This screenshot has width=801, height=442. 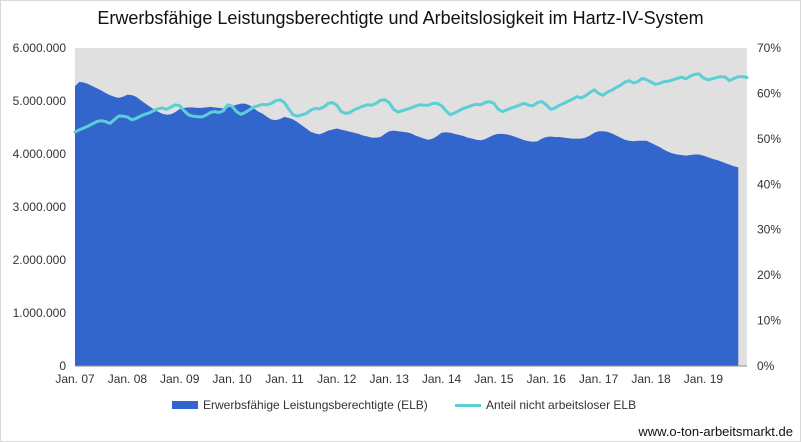 What do you see at coordinates (180, 379) in the screenshot?
I see `x-tick-label: Jan. 09` at bounding box center [180, 379].